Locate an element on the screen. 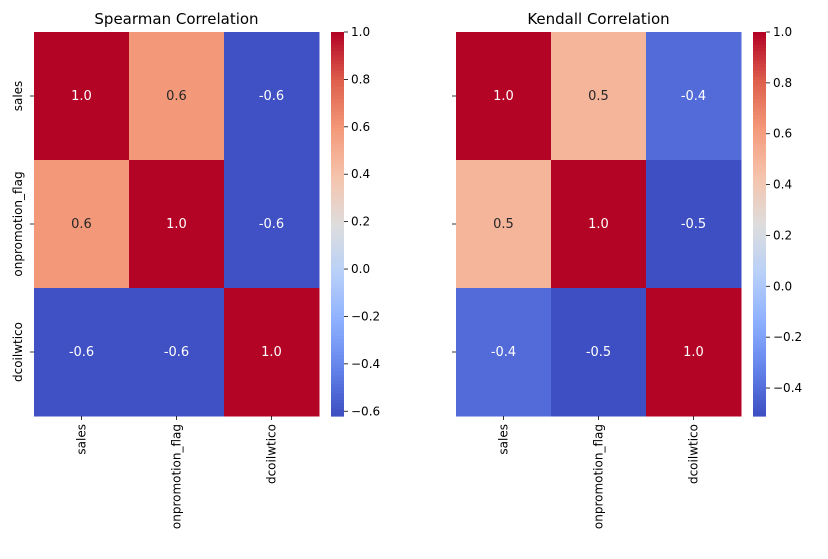 The image size is (828, 559). cell-annotation: -0.6 is located at coordinates (81, 352).